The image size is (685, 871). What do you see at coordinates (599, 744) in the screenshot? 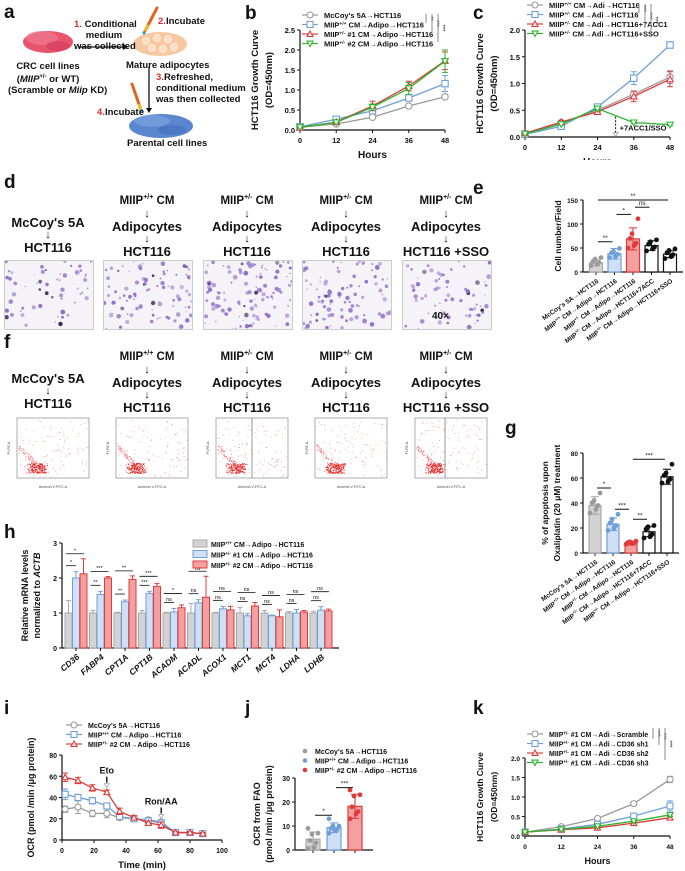
I see `legend-label: MIIP+/- #1 CM→Adi→CD36 sh1` at bounding box center [599, 744].